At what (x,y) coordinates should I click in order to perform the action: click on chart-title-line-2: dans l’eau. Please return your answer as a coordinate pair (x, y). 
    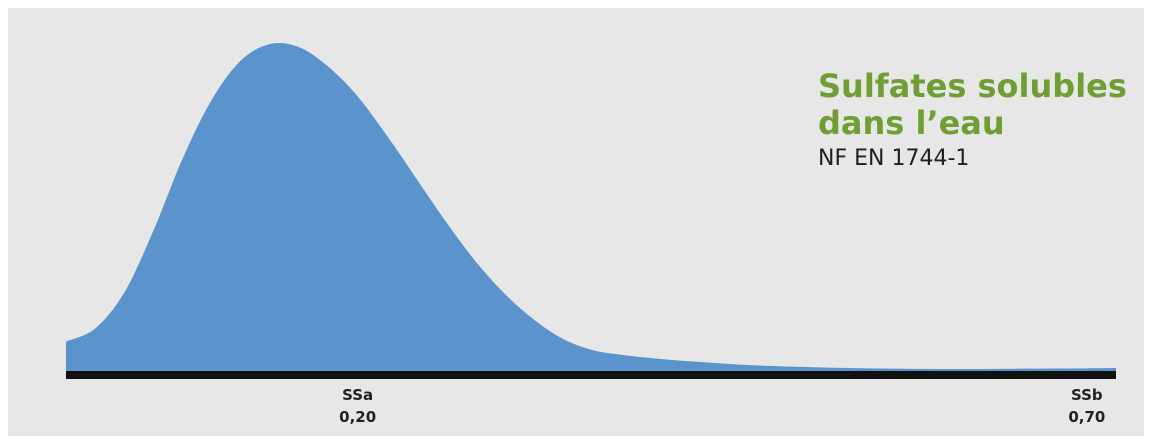
    Looking at the image, I should click on (911, 123).